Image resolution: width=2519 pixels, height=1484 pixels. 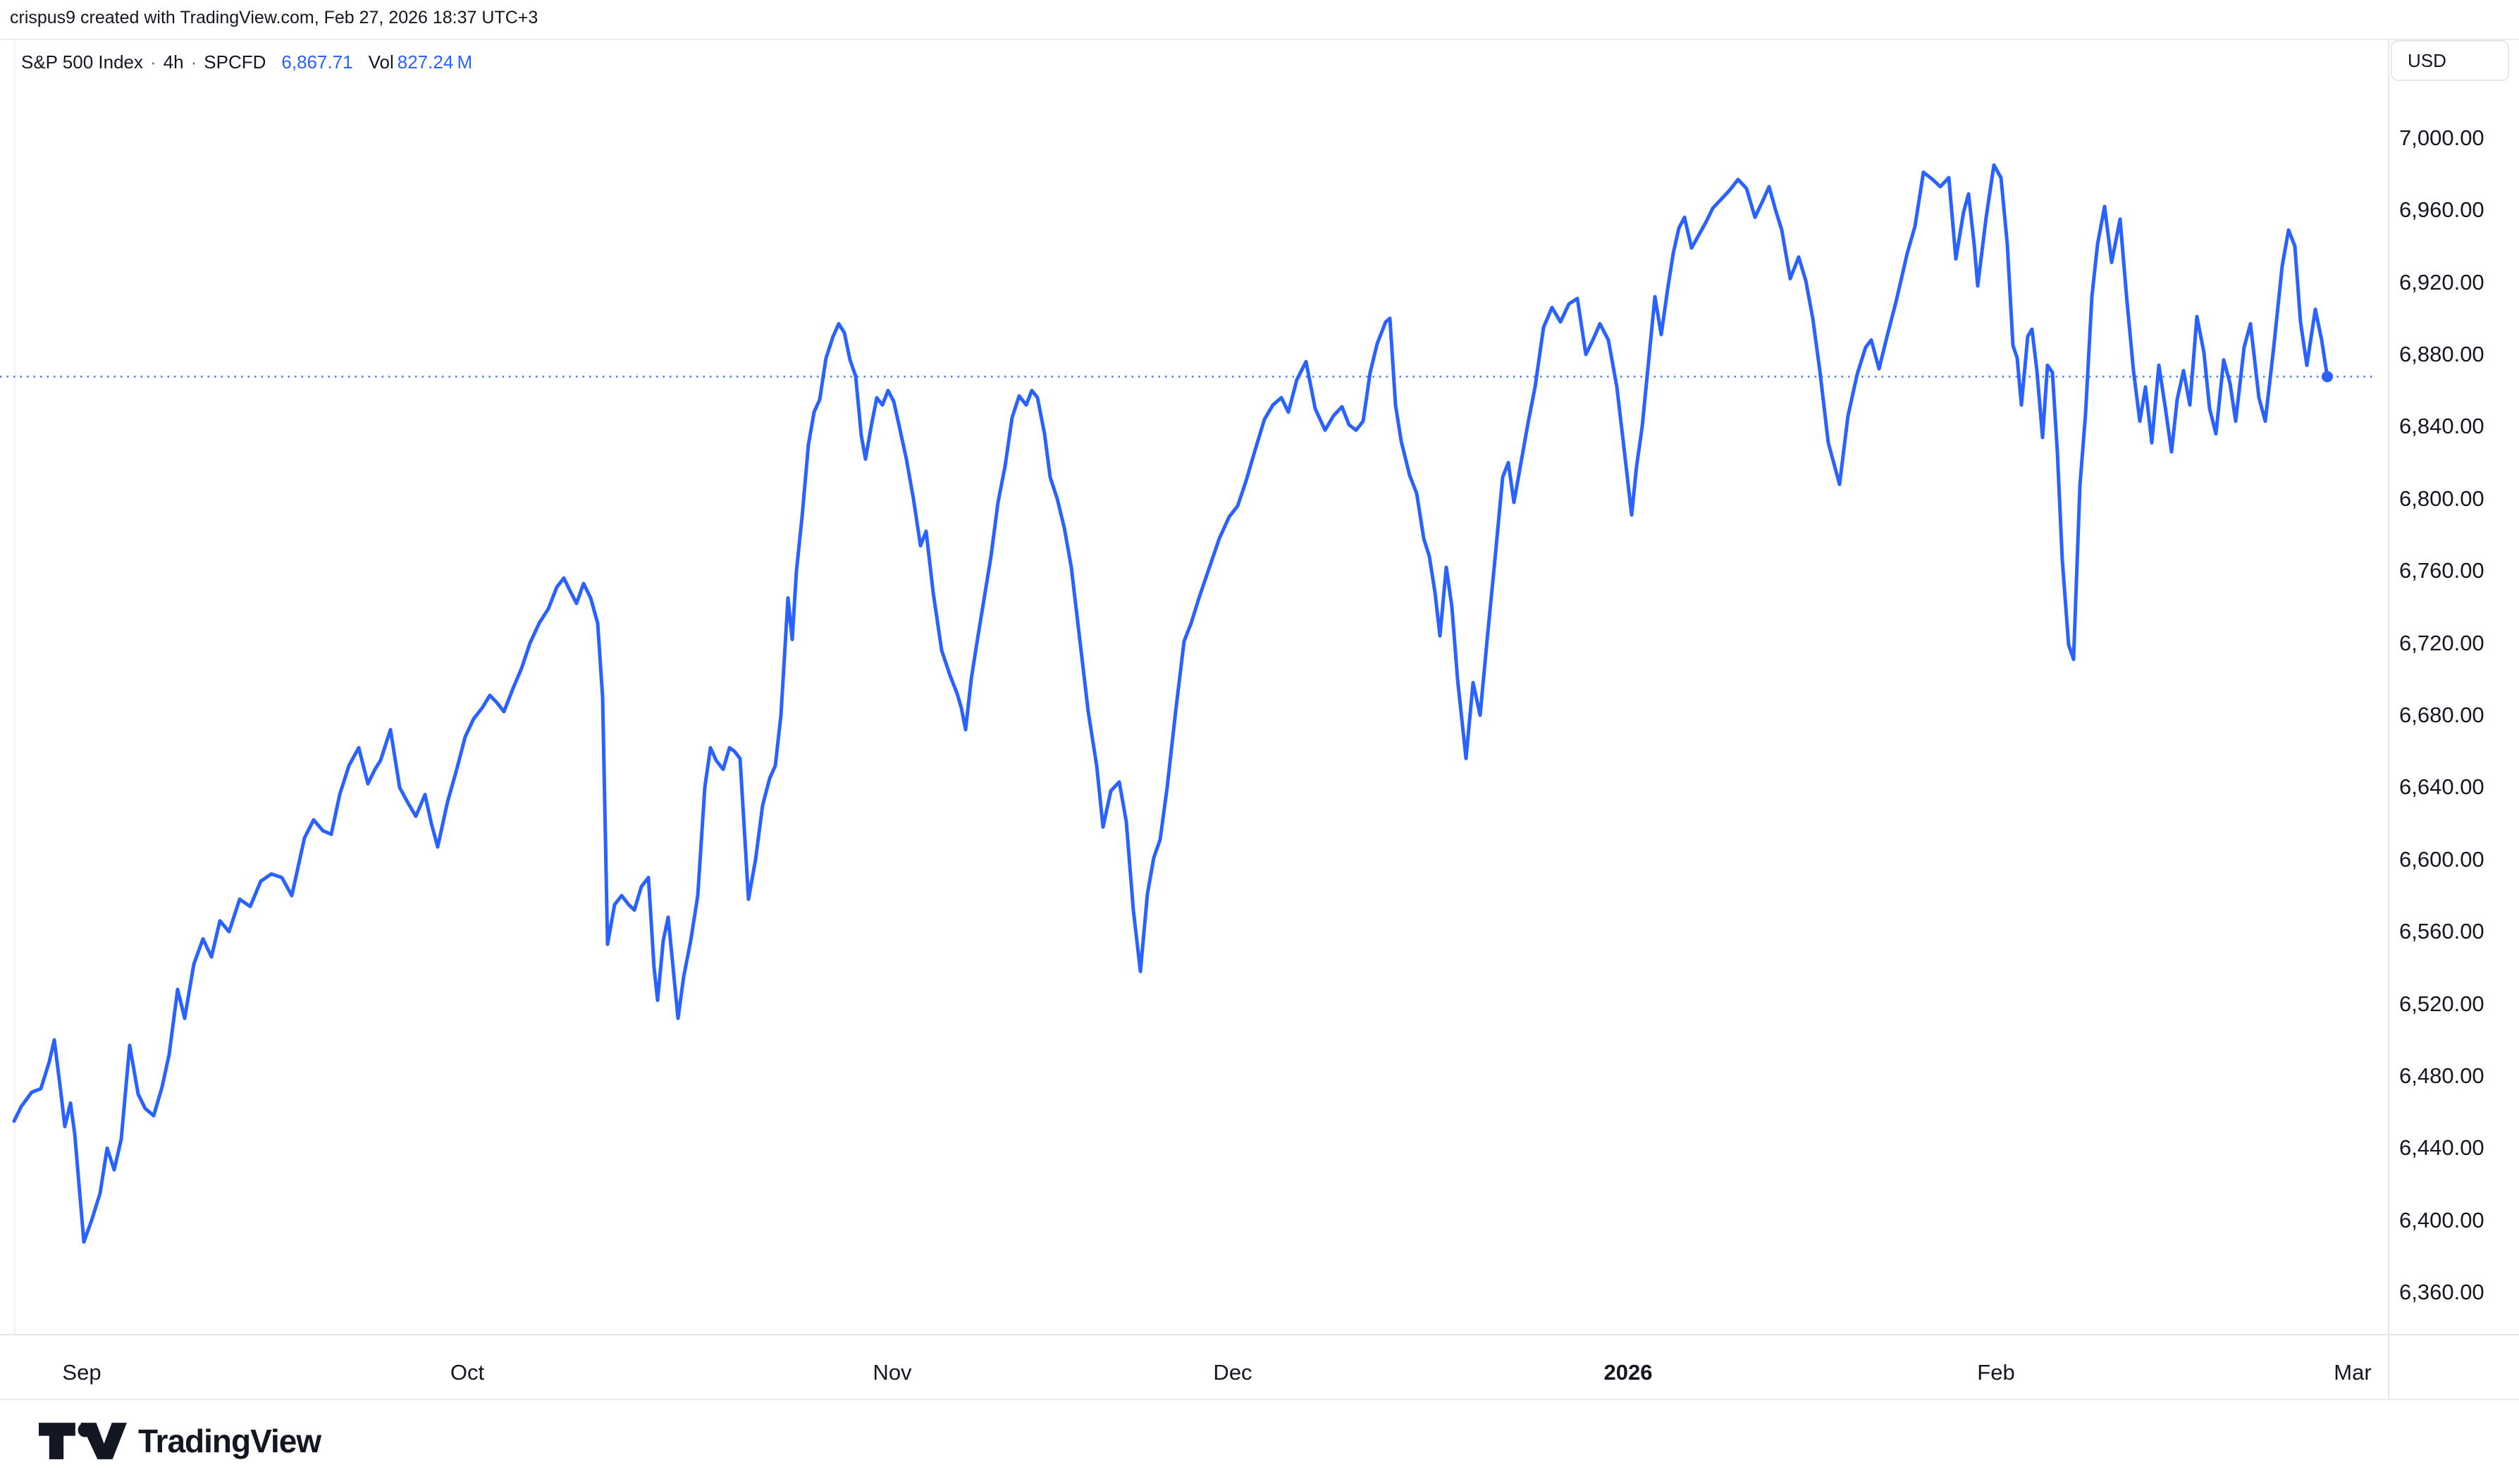 What do you see at coordinates (2441, 498) in the screenshot?
I see `y-axis-label: 6,800.00` at bounding box center [2441, 498].